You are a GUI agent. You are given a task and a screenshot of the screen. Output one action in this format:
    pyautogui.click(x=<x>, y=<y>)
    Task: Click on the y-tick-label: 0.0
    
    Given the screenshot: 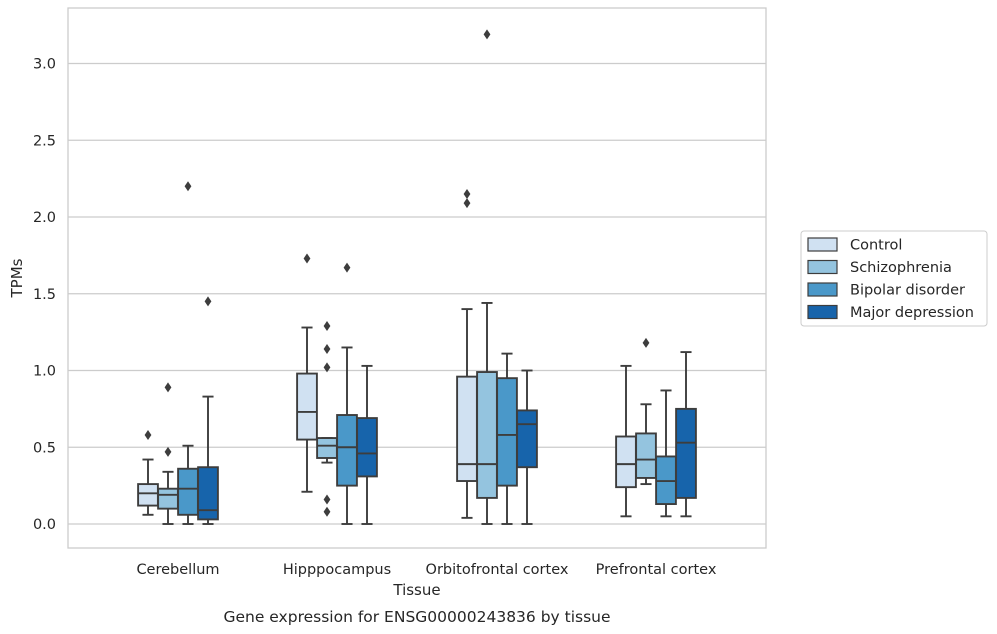 What is the action you would take?
    pyautogui.click(x=44, y=525)
    